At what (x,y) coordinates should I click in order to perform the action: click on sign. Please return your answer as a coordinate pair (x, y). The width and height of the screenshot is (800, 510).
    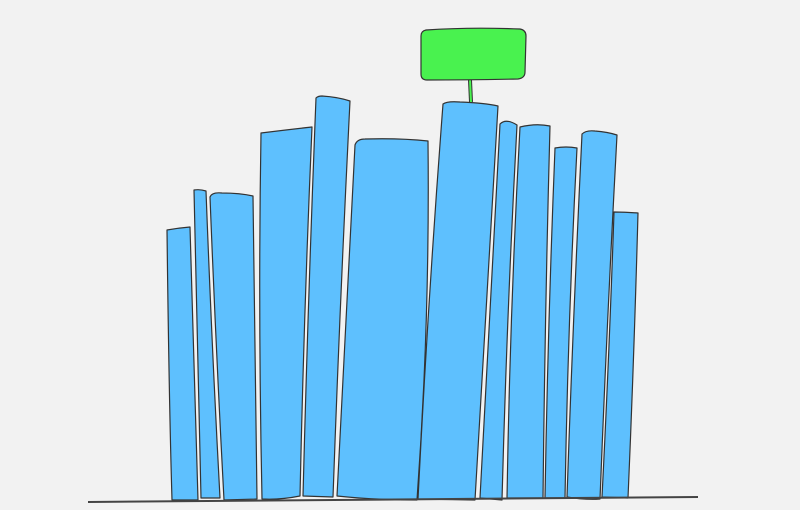
    Looking at the image, I should click on (473, 65).